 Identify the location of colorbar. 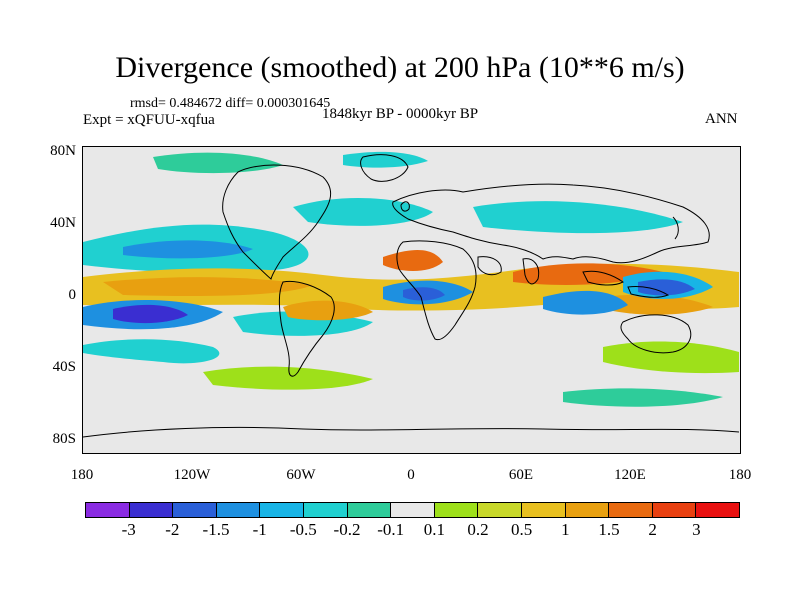
(412, 510).